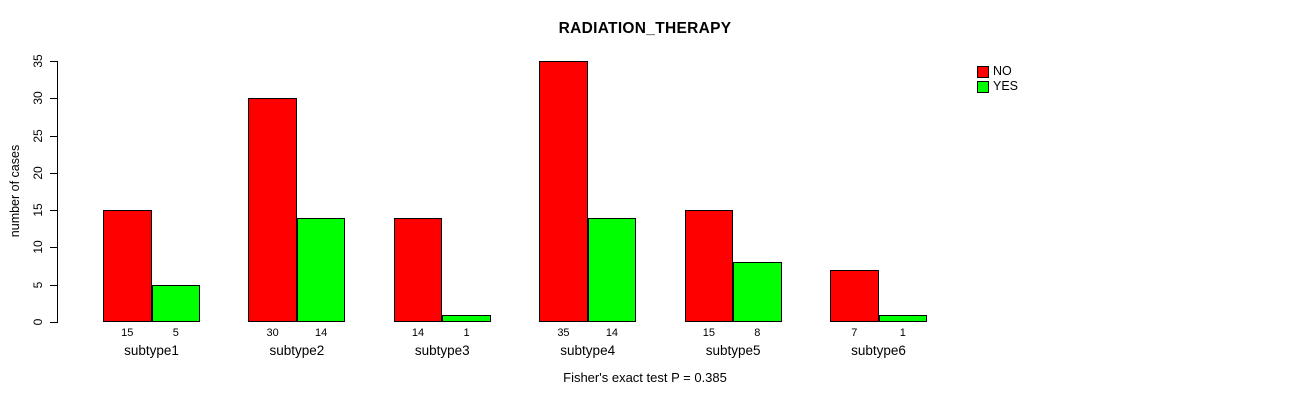 The image size is (1290, 400). Describe the element at coordinates (272, 210) in the screenshot. I see `bar-subtype2-no` at that location.